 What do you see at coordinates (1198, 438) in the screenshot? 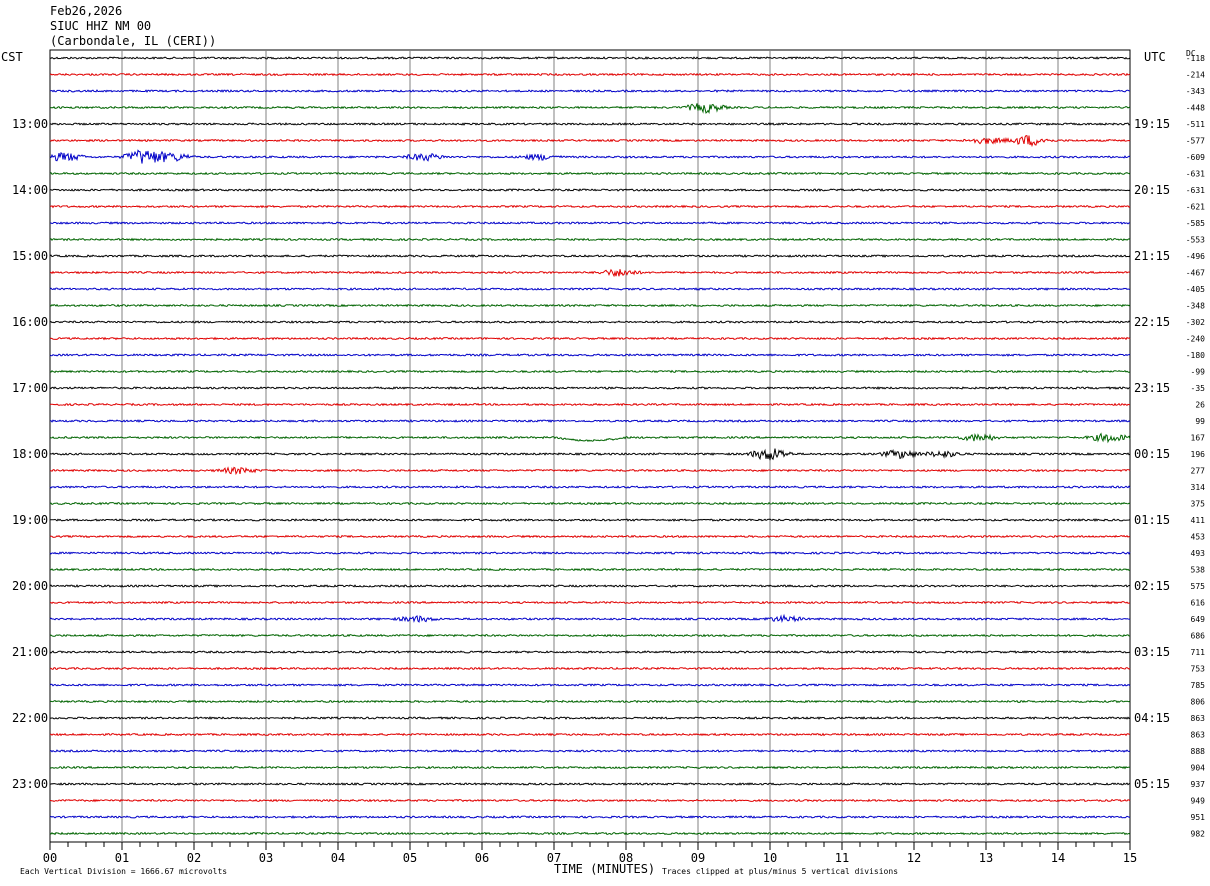
I see `dc-offset-label: 167` at bounding box center [1198, 438].